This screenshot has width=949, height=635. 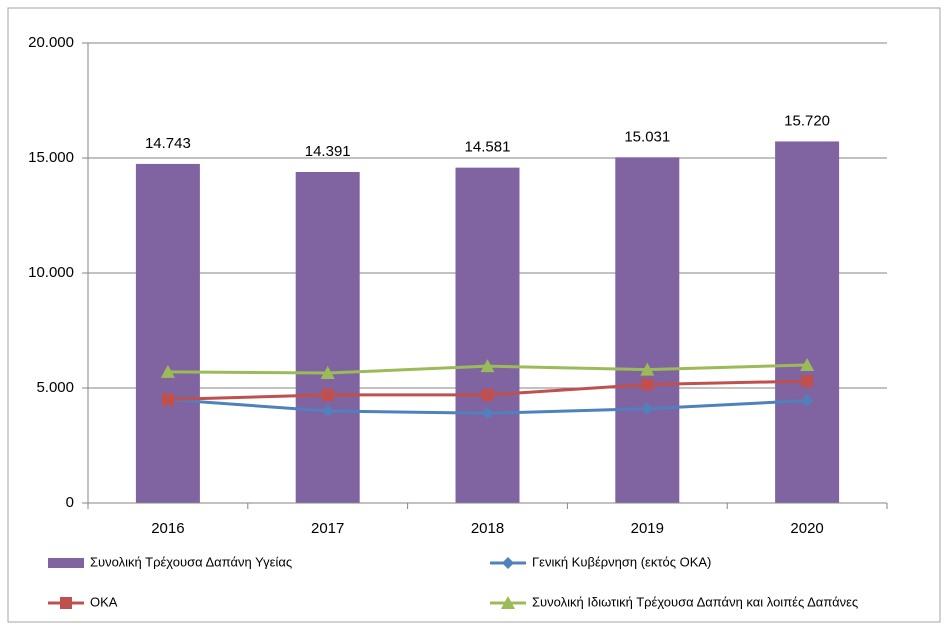 I want to click on y-tick-label: 5.000, so click(x=55, y=387).